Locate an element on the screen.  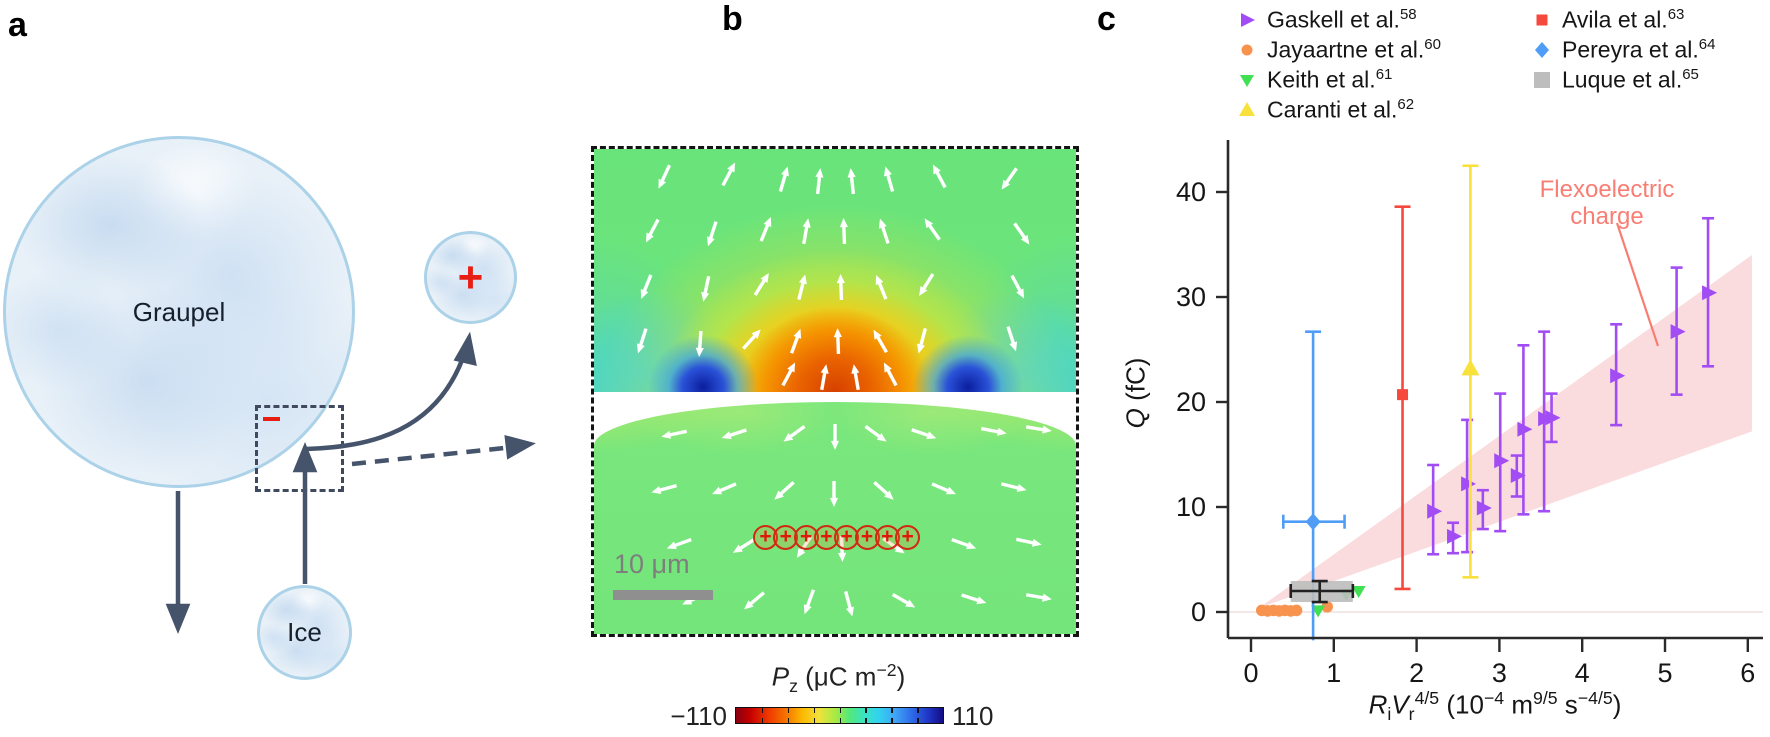
legend-label: Jayaartne et al.60 is located at coordinates (1354, 49).